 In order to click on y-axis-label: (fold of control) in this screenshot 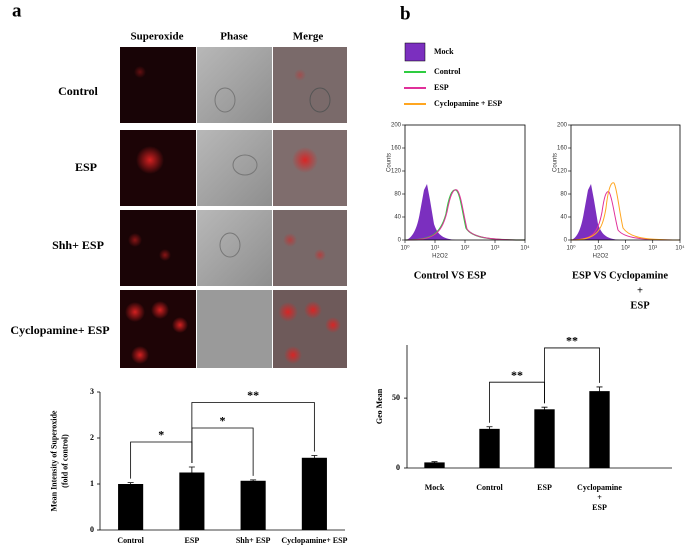, I will do `click(64, 461)`.